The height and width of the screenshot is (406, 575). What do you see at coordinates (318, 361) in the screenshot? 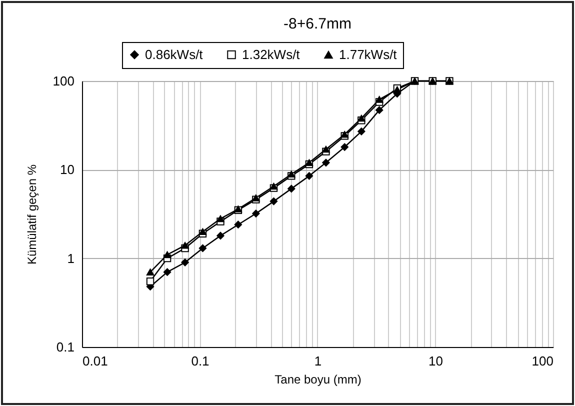
I see `x-tick-label: 1` at bounding box center [318, 361].